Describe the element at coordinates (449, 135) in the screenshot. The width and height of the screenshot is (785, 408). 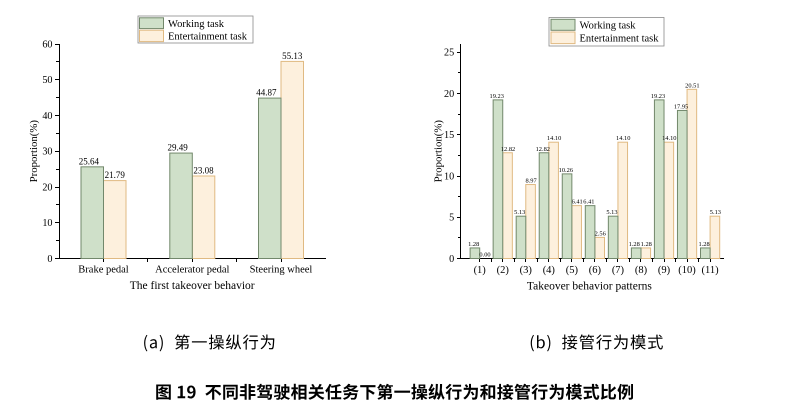
I see `svg-text: 15` at that location.